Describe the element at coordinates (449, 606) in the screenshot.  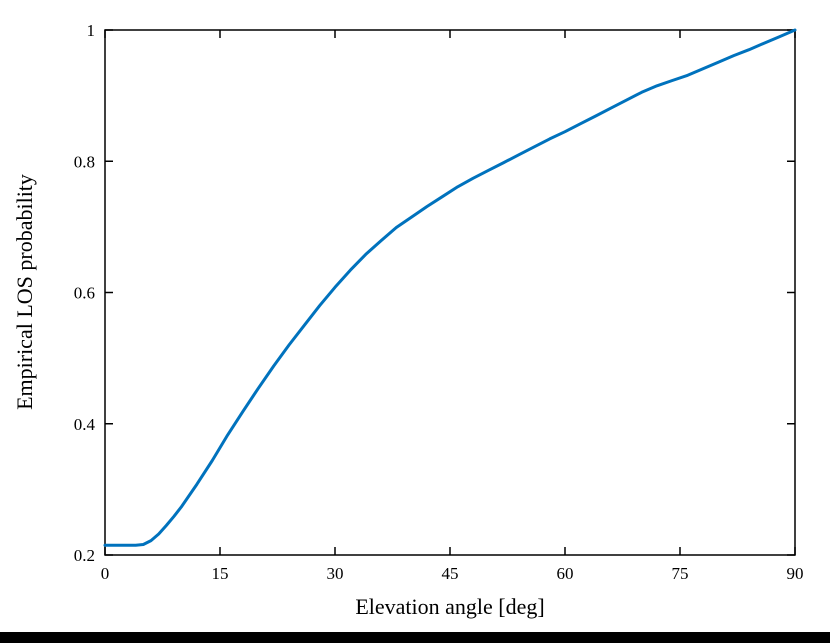
I see `x-axis-label: Elevation angle [deg]` at that location.